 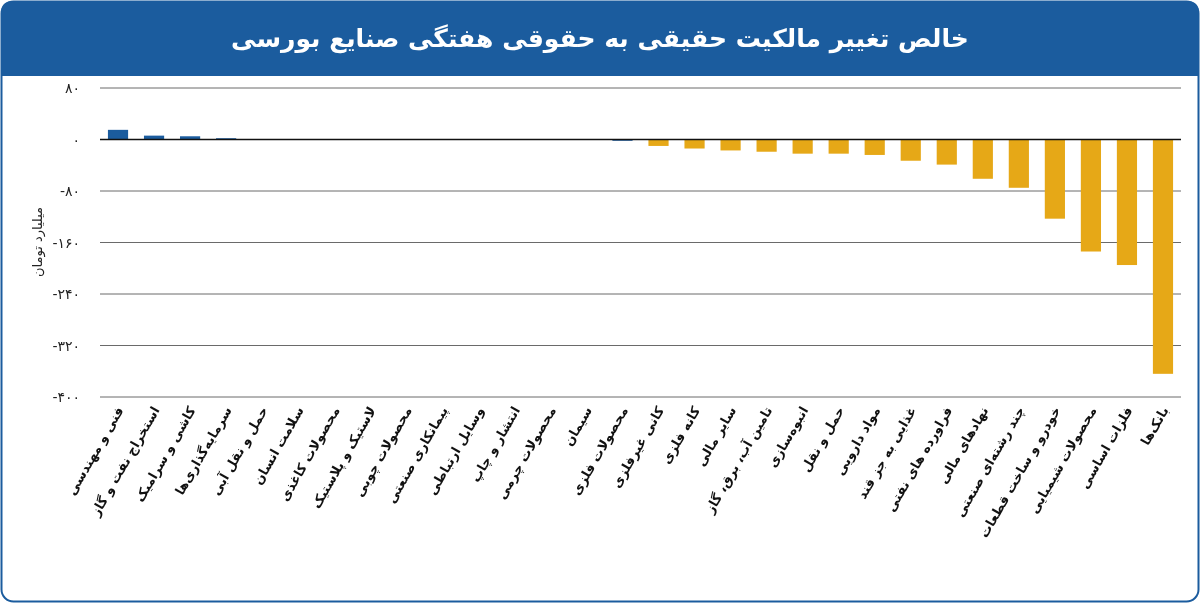 I want to click on y-tick-label: -۴۰۰, so click(x=66, y=397).